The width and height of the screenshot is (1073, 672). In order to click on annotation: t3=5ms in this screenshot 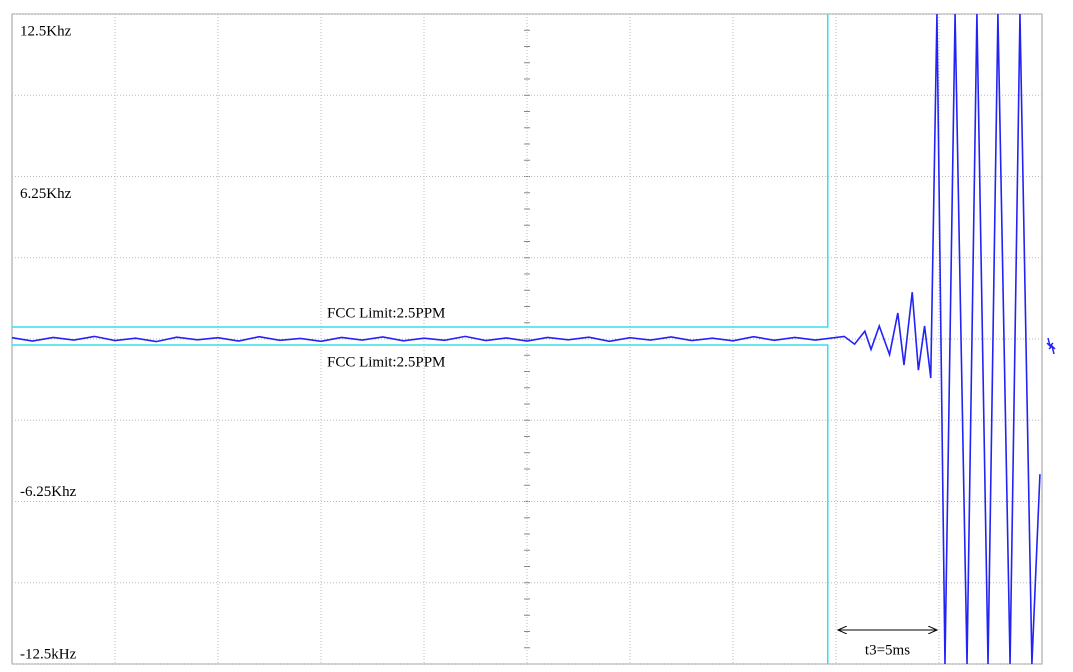, I will do `click(887, 650)`.